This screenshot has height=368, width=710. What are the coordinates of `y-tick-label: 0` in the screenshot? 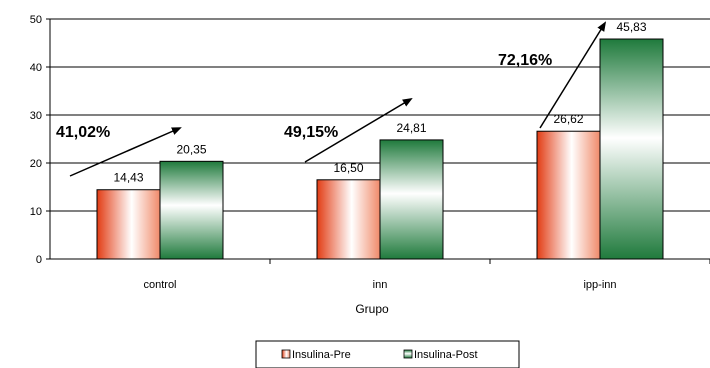 It's located at (39, 260).